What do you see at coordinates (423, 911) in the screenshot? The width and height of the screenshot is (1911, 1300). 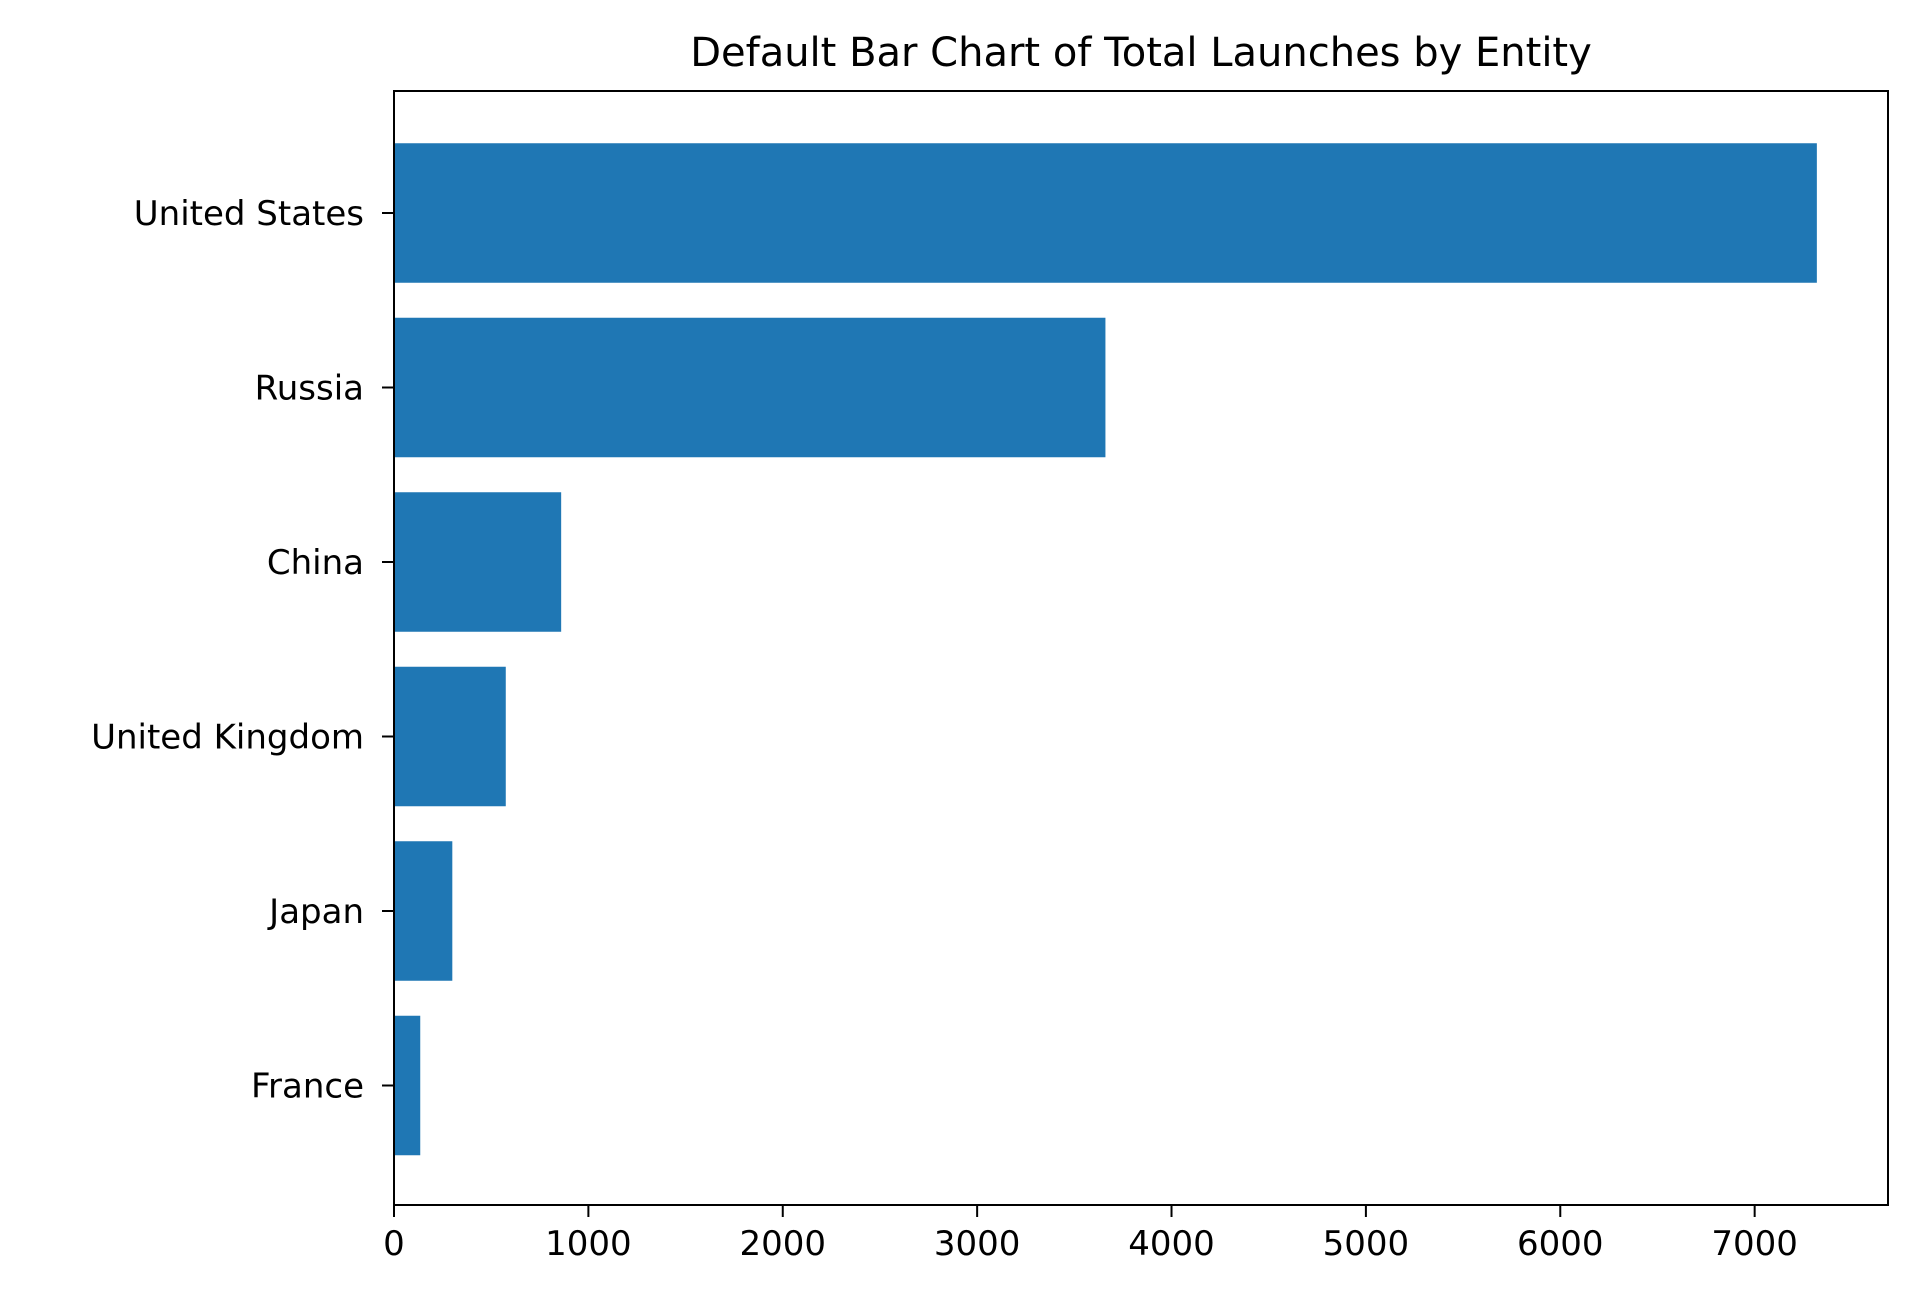 I see `bar-japan` at bounding box center [423, 911].